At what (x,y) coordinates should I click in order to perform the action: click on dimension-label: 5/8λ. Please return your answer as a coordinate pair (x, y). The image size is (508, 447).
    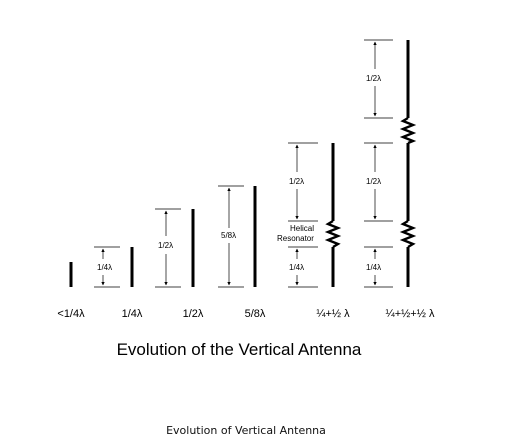
    Looking at the image, I should click on (228, 235).